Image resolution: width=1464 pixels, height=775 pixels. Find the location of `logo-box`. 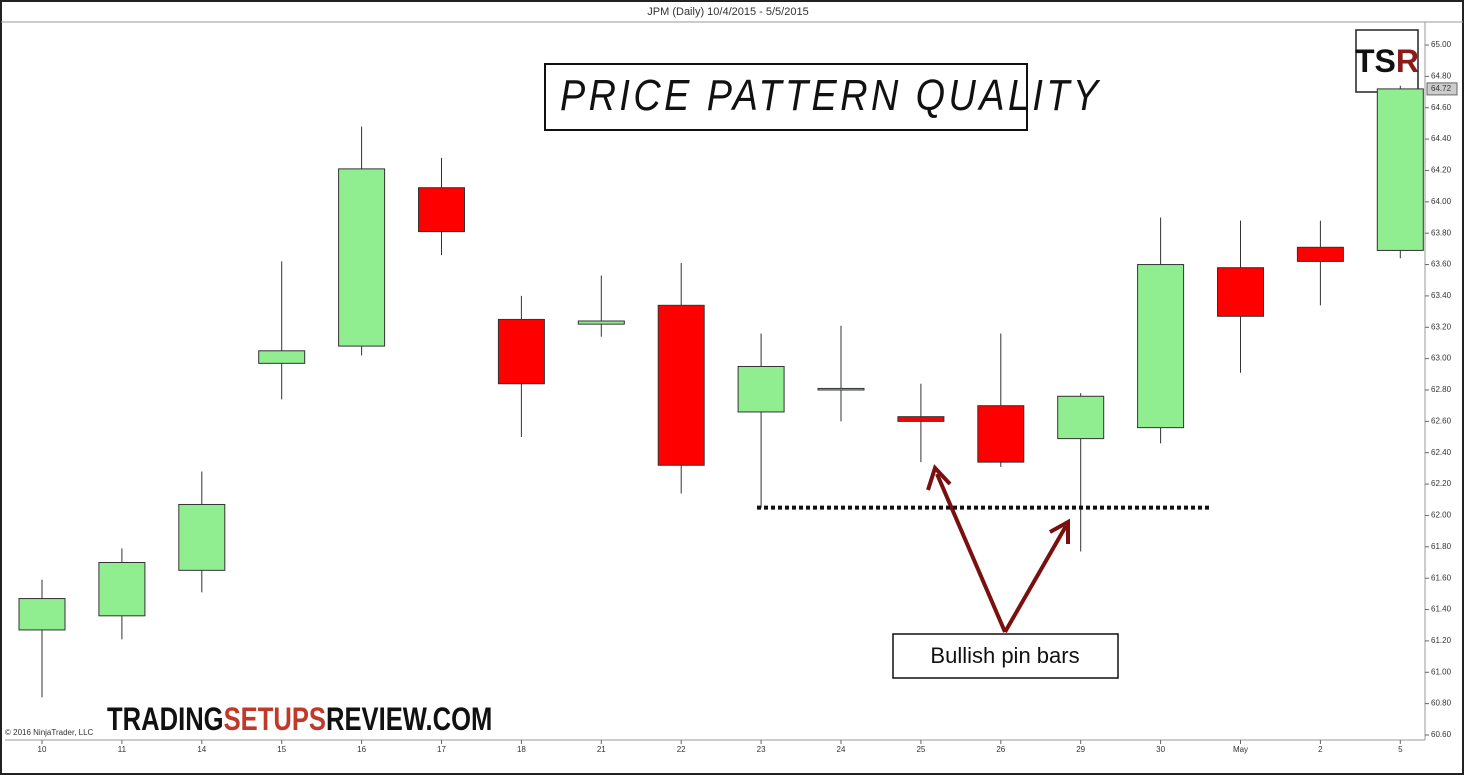

logo-box is located at coordinates (1387, 61).